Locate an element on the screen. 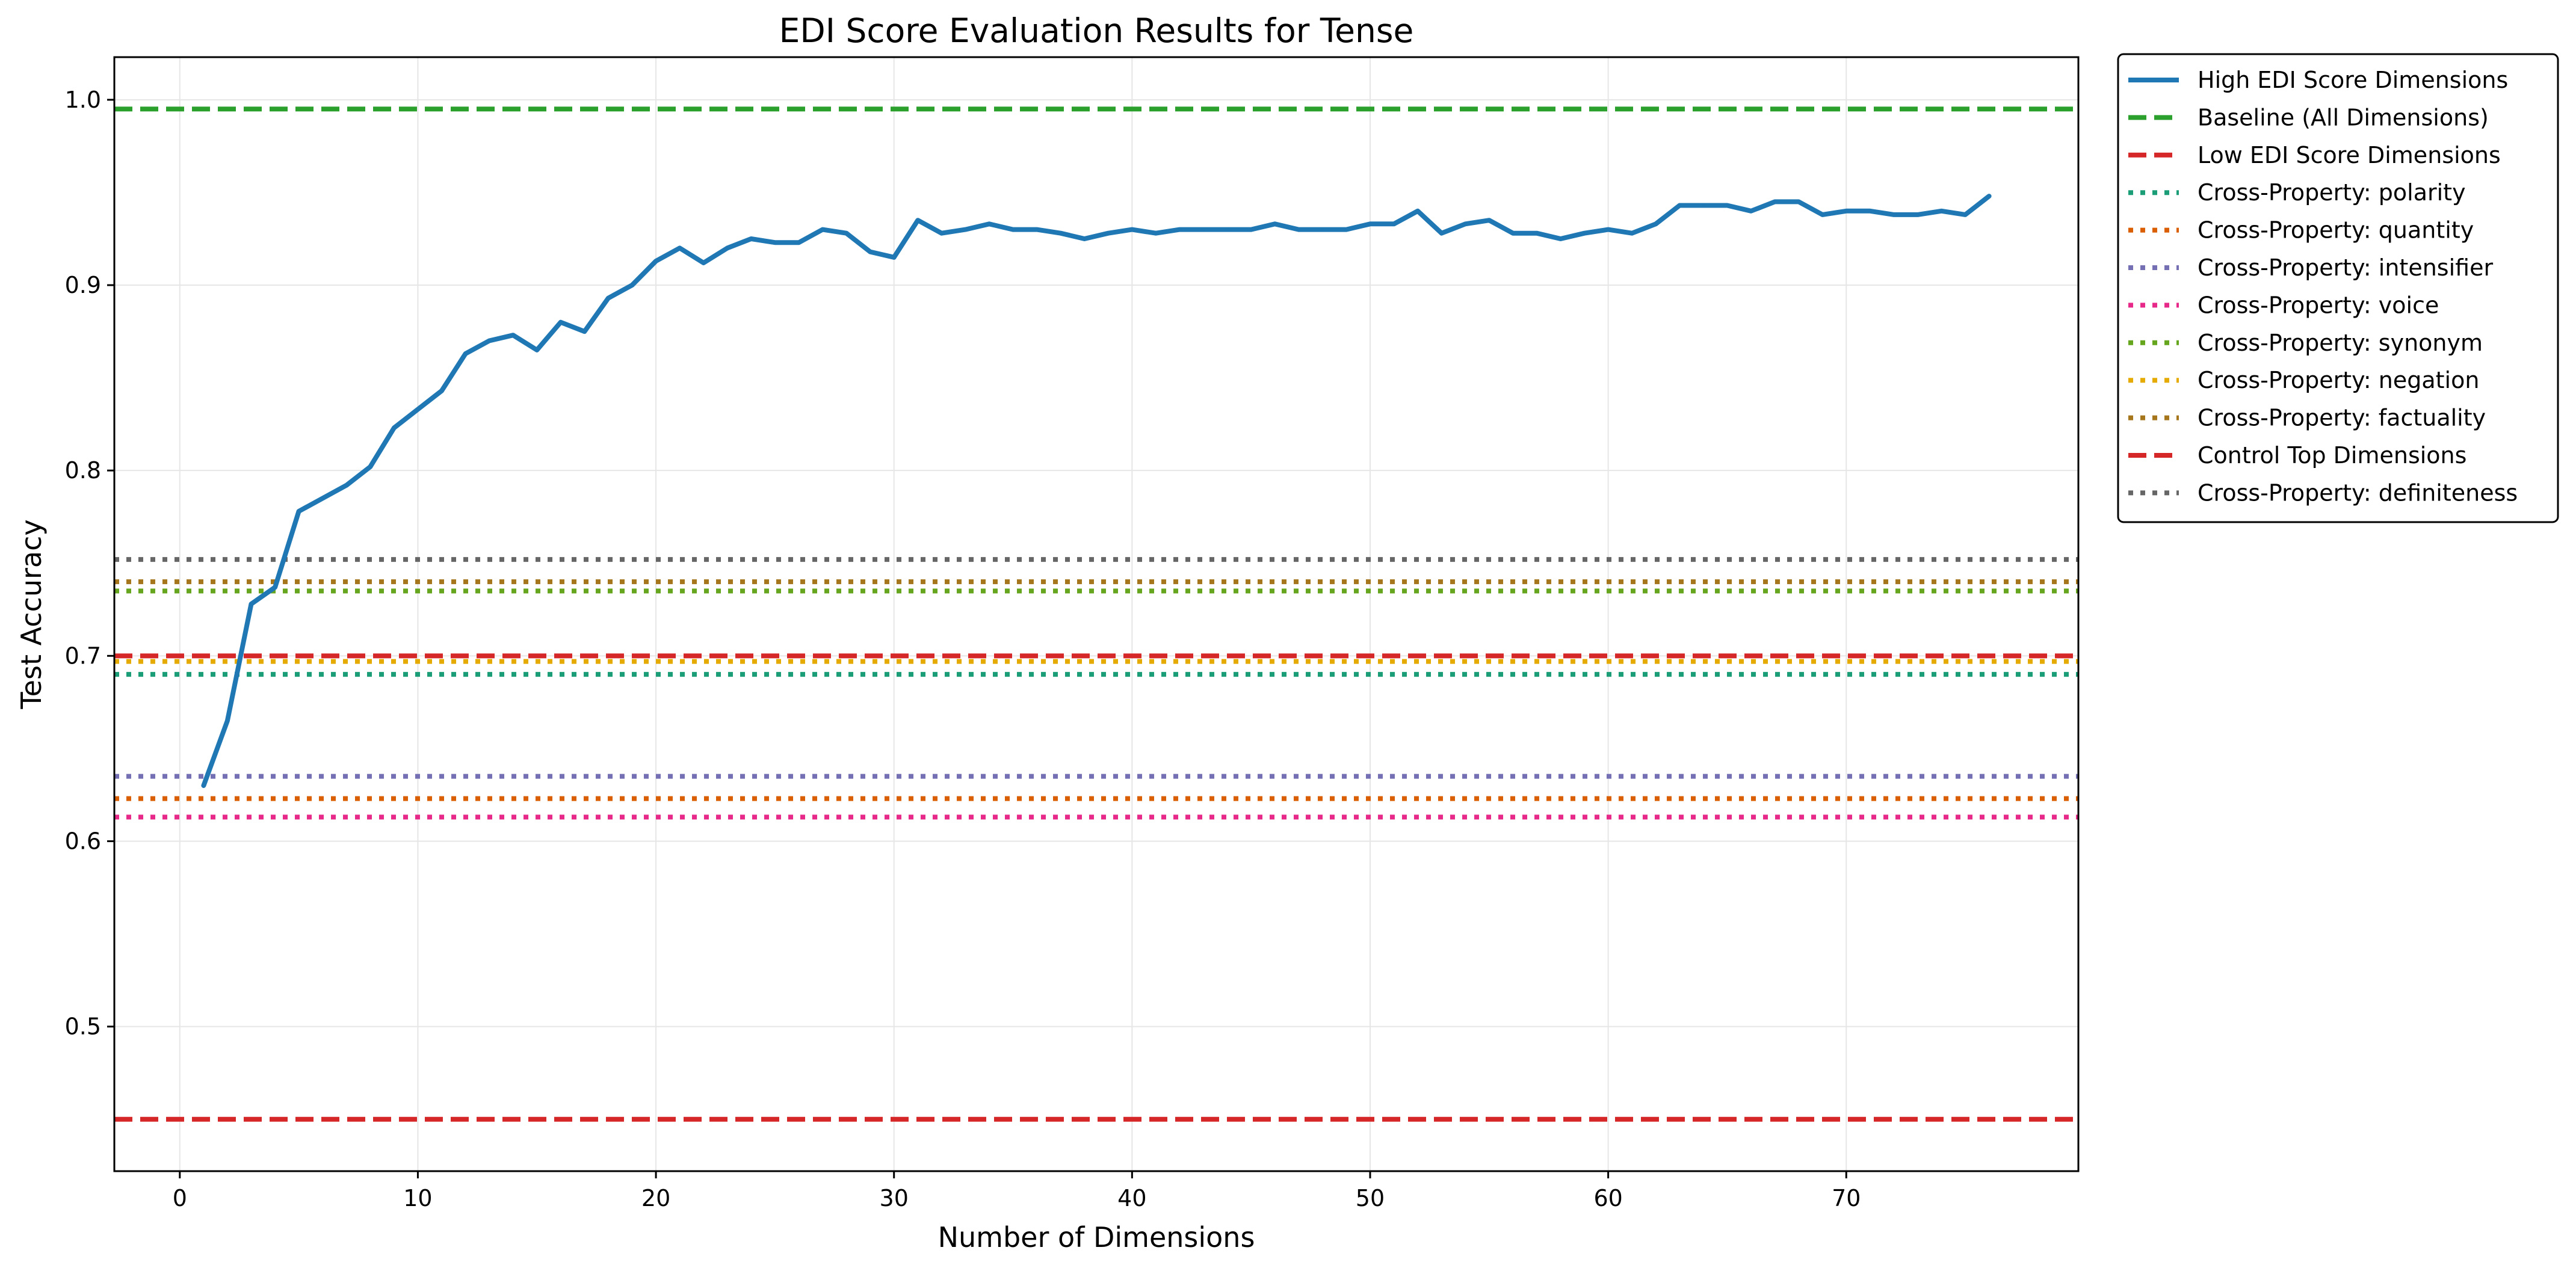 The height and width of the screenshot is (1271, 2576). y-tick-label: 1.0 is located at coordinates (83, 100).